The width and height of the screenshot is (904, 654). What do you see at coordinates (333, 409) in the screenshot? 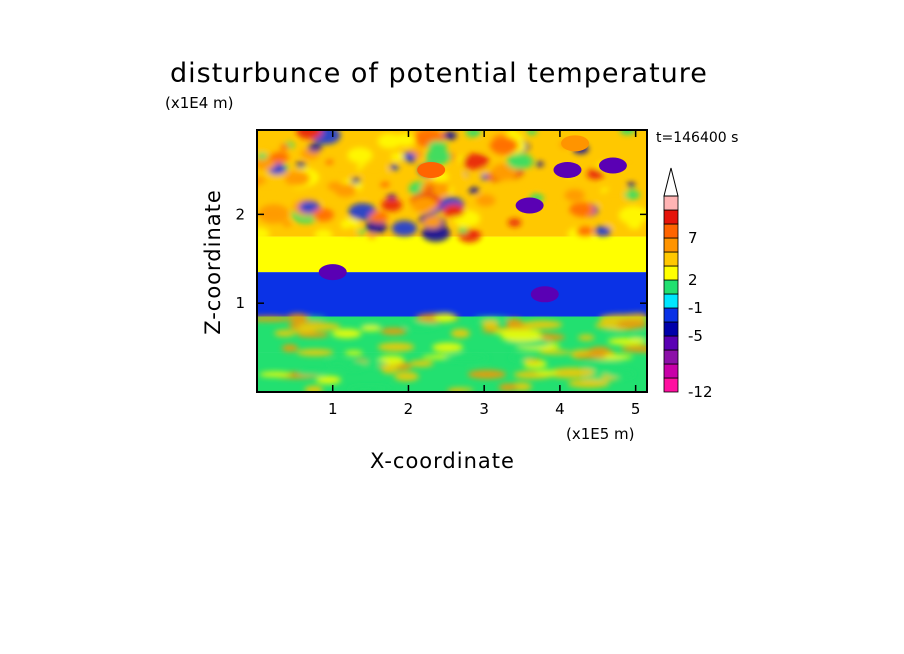
I see `x-tick-label: 1` at bounding box center [333, 409].